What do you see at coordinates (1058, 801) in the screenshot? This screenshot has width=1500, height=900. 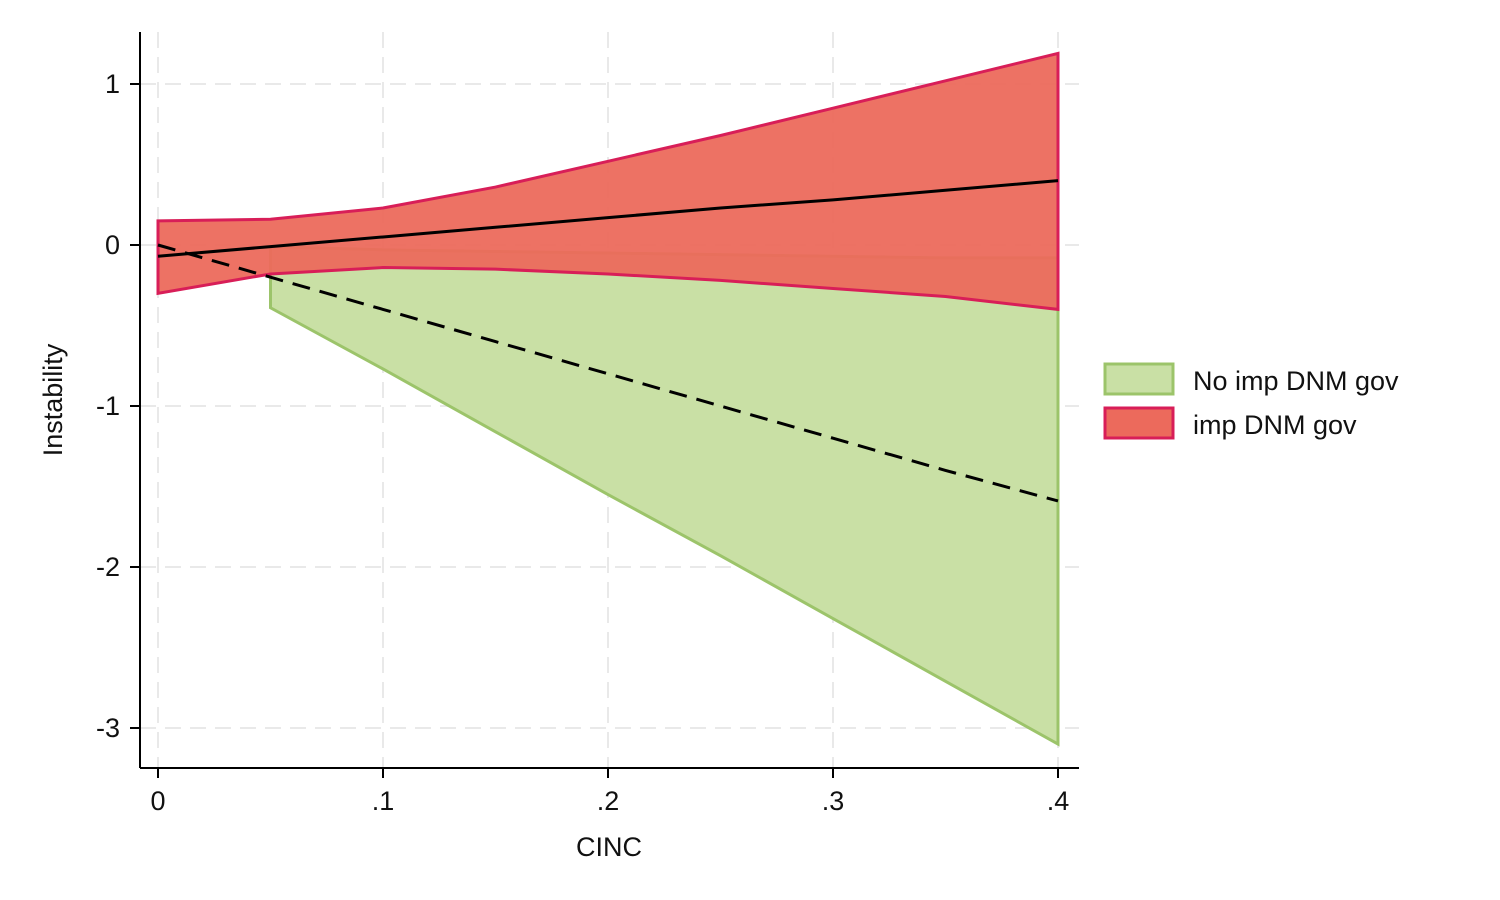 I see `x-tick-label: .4` at bounding box center [1058, 801].